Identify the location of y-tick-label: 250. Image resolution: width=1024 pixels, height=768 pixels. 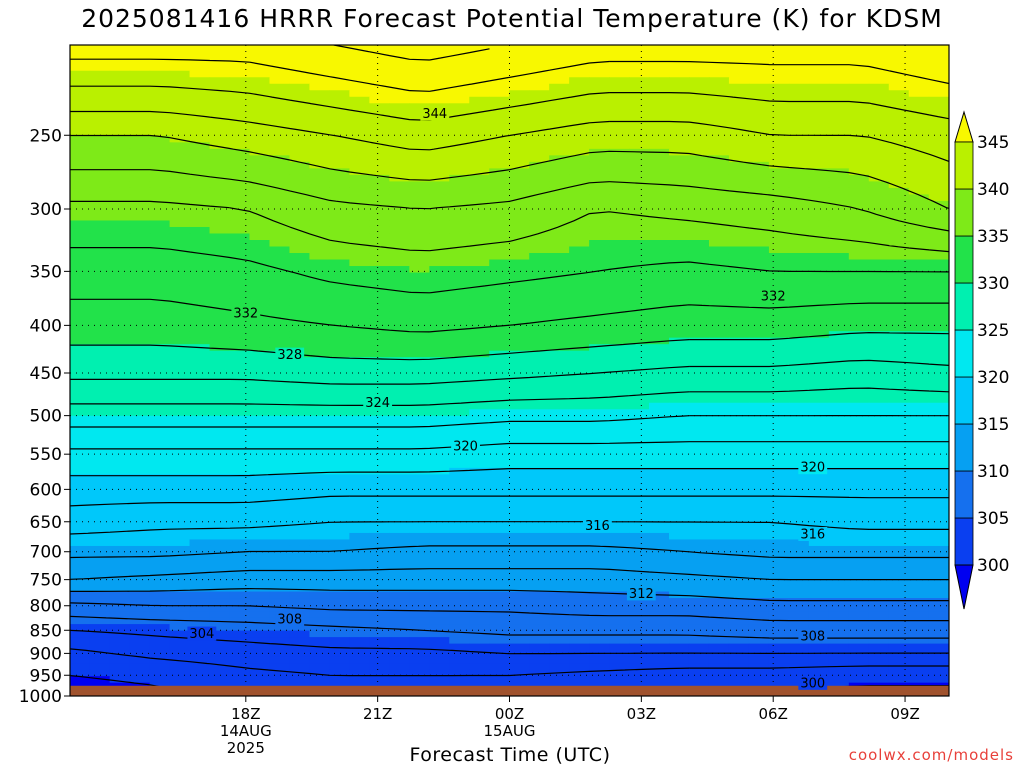
(46, 136).